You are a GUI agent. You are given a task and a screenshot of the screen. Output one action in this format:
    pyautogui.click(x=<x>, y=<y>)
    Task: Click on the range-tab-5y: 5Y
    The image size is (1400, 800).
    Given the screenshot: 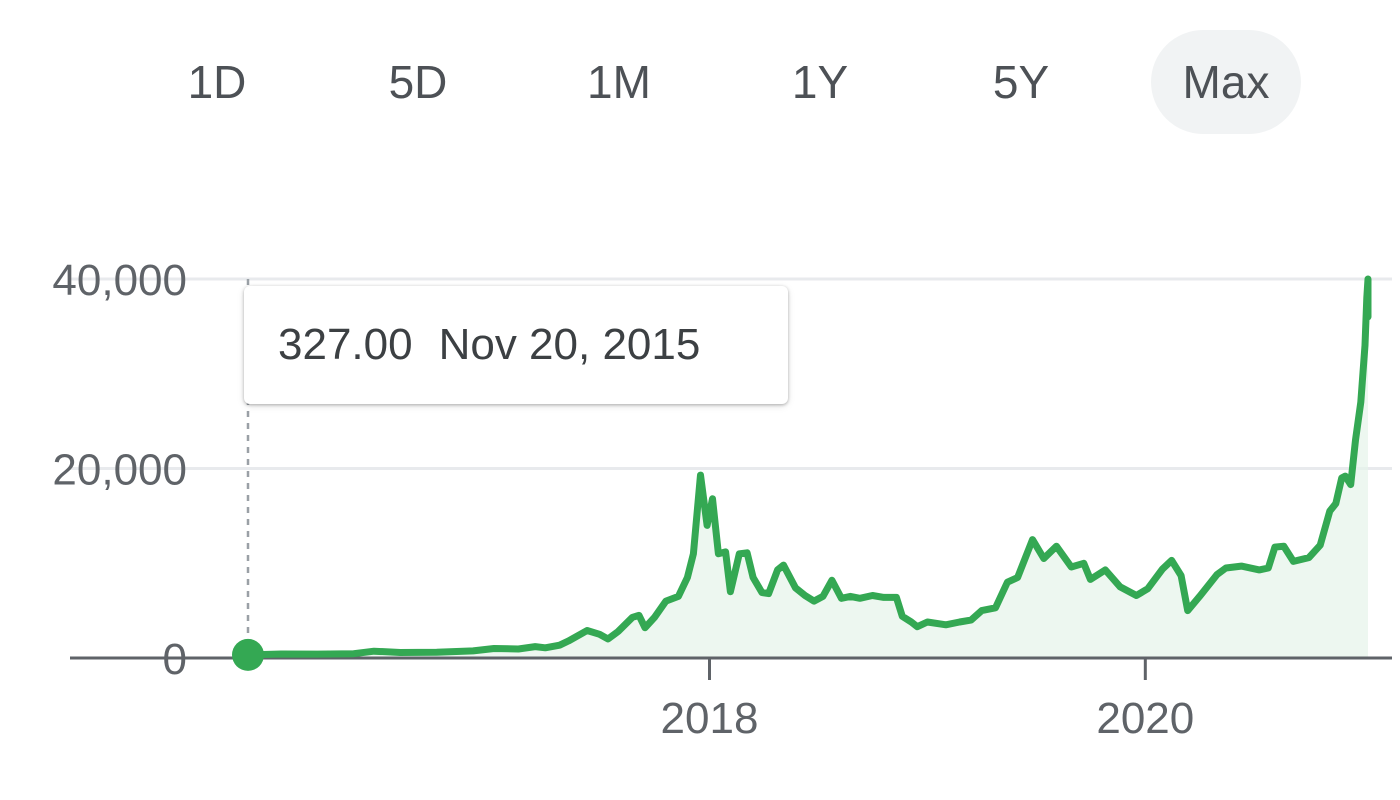 What is the action you would take?
    pyautogui.click(x=1021, y=82)
    